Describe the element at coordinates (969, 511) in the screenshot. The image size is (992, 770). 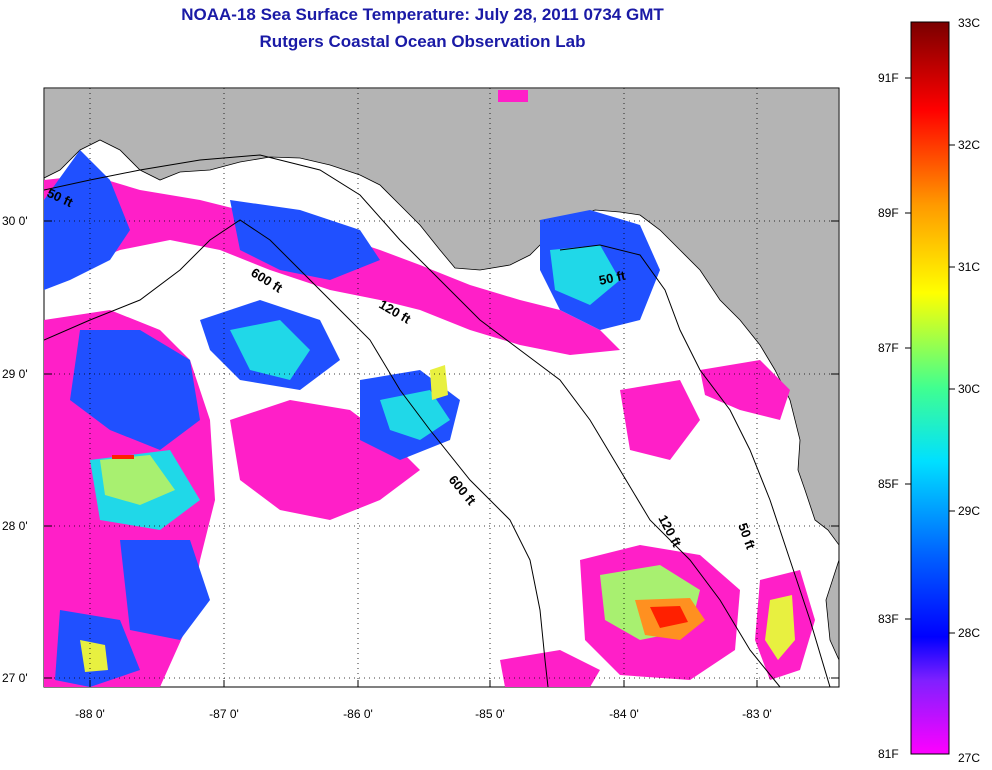
I see `colorbar-c-29: 29C` at that location.